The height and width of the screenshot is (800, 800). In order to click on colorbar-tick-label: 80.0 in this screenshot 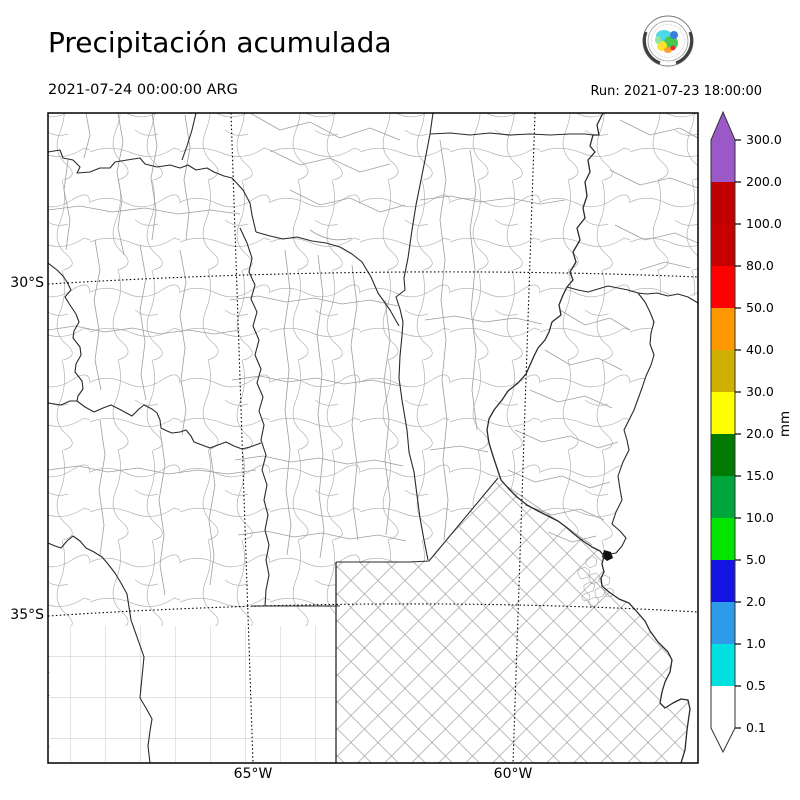, I will do `click(760, 265)`.